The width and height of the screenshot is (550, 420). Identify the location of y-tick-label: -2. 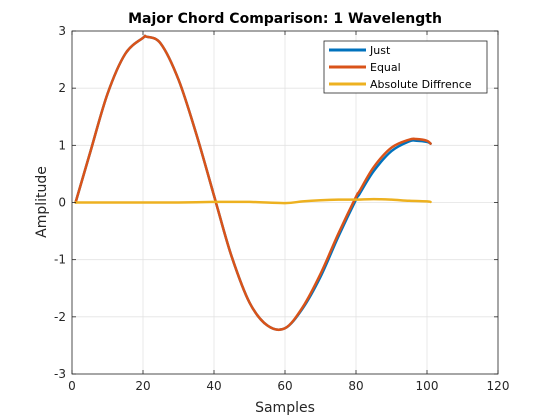
(60, 317).